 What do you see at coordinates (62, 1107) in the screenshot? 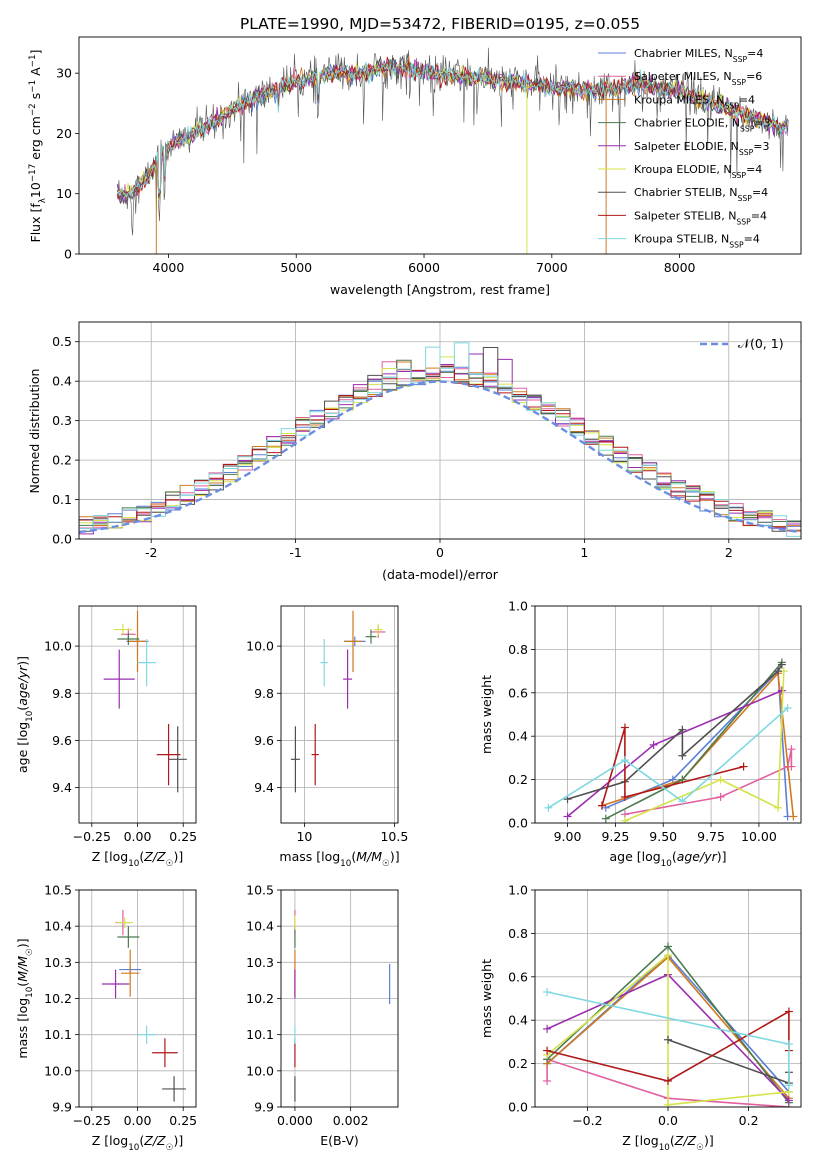
I see `y-tick-label: 9.9` at bounding box center [62, 1107].